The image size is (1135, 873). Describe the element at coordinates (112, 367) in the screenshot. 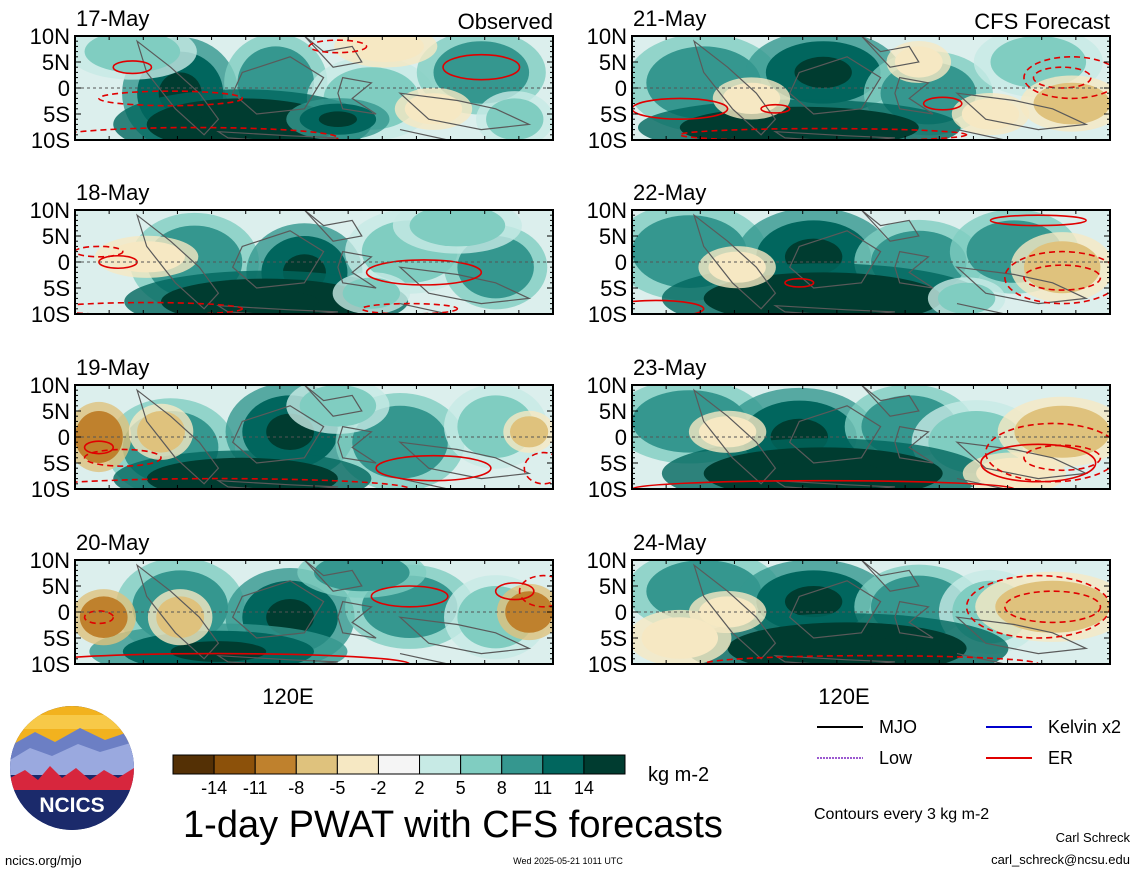

I see `panel-date: 19-May` at that location.